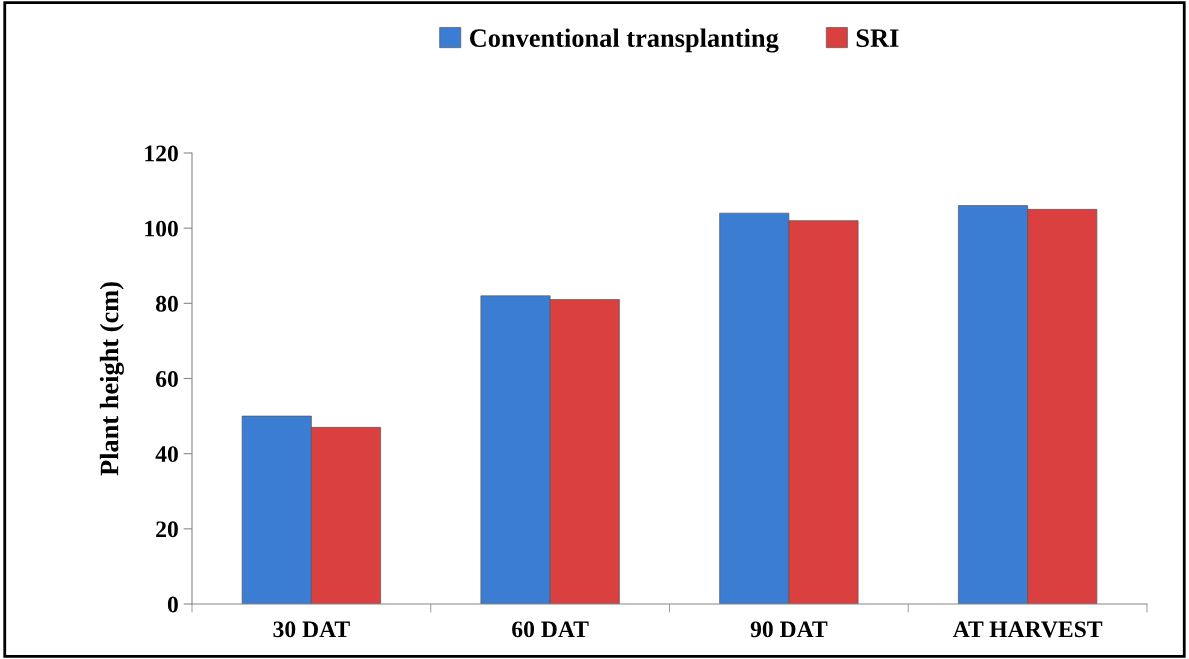 The height and width of the screenshot is (659, 1189). What do you see at coordinates (172, 604) in the screenshot?
I see `y-tick-label: 0` at bounding box center [172, 604].